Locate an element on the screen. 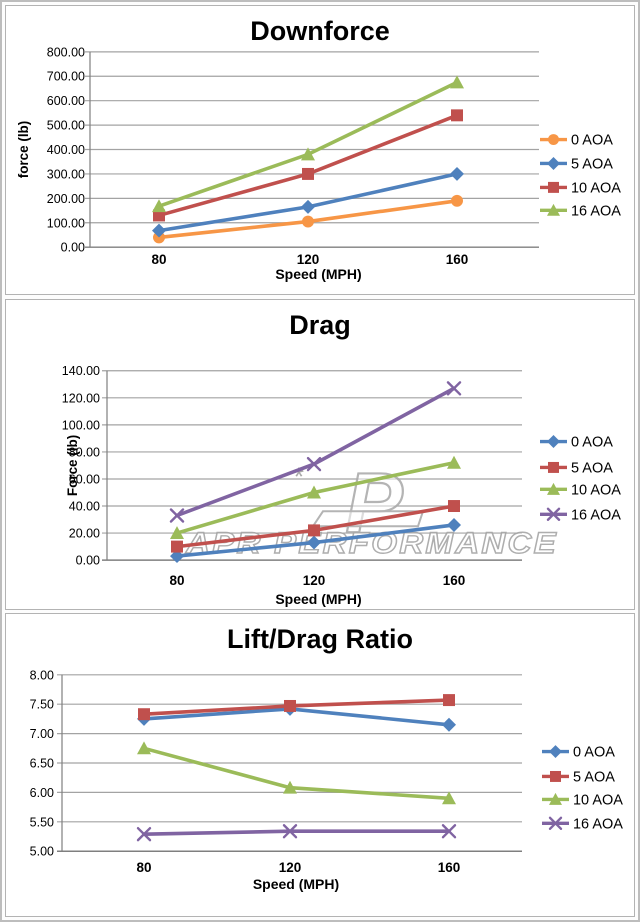 Image resolution: width=640 pixels, height=922 pixels. y-tick-label: 200.00 is located at coordinates (66, 199).